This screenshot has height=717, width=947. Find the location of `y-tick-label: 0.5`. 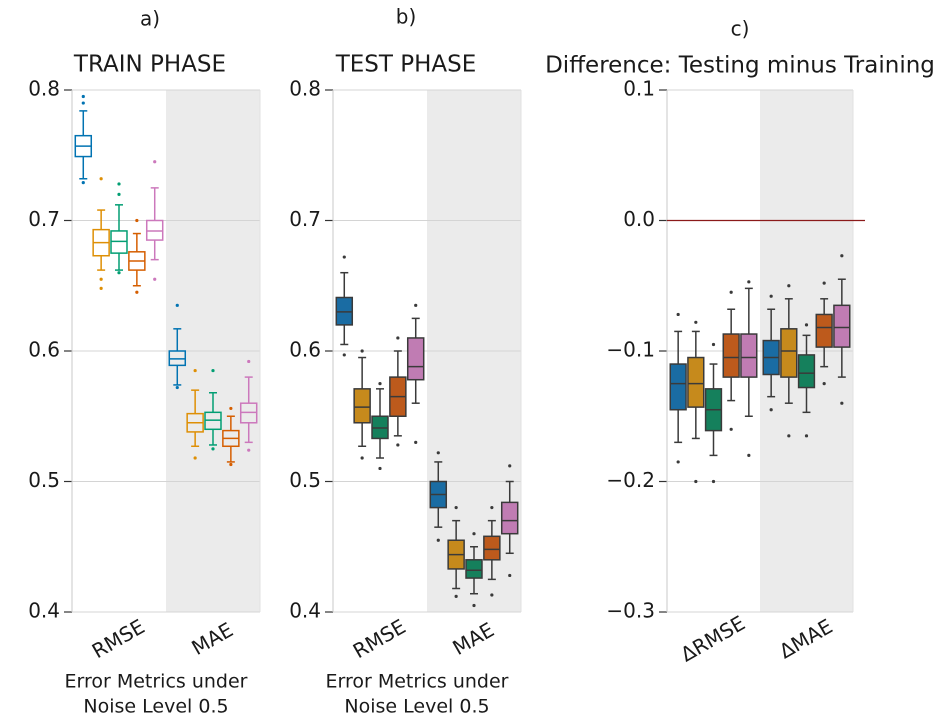

y-tick-label: 0.5 is located at coordinates (305, 480).